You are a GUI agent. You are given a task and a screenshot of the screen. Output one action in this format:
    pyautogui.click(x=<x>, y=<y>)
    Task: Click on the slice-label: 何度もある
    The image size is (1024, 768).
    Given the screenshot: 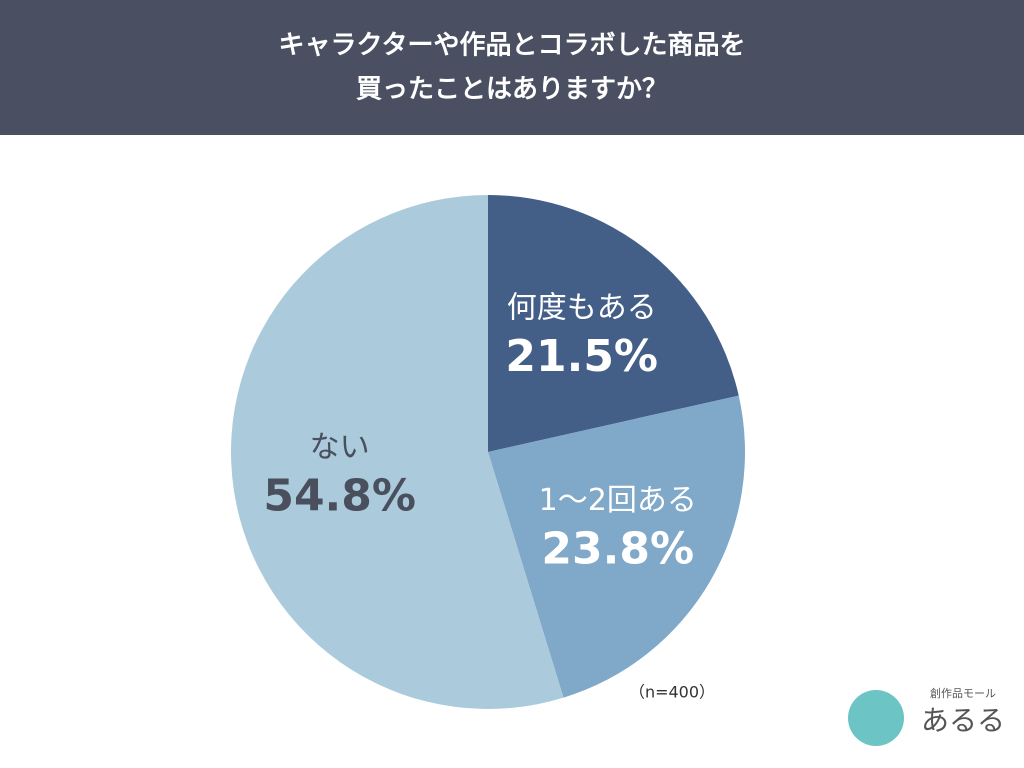 What is the action you would take?
    pyautogui.click(x=582, y=307)
    